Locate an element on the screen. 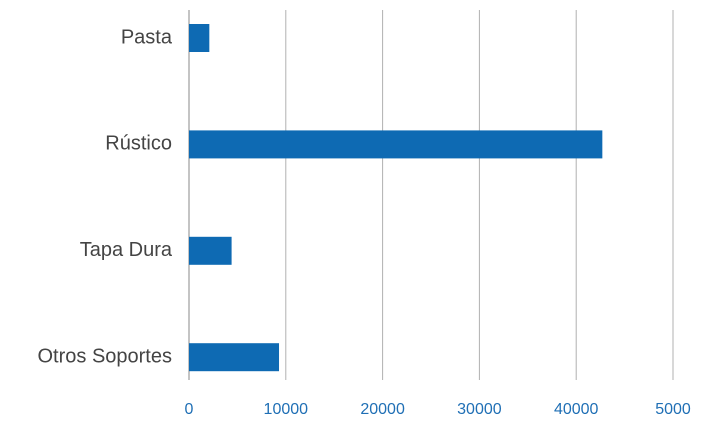 This screenshot has width=710, height=431. x-tick-label: 20000 is located at coordinates (382, 409).